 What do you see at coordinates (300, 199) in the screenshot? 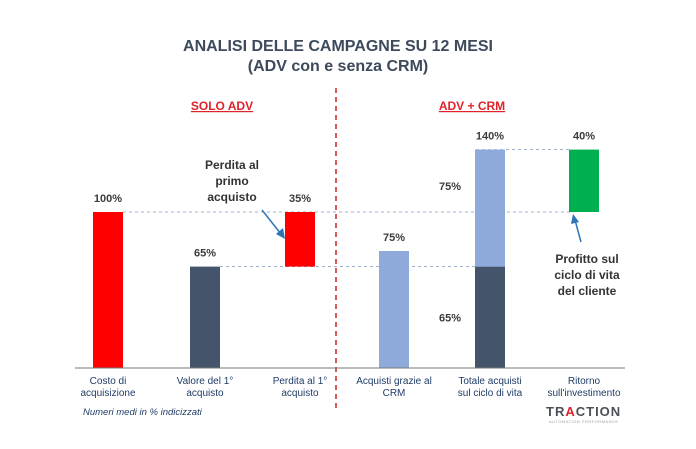
I see `value-label: 35%` at bounding box center [300, 199].